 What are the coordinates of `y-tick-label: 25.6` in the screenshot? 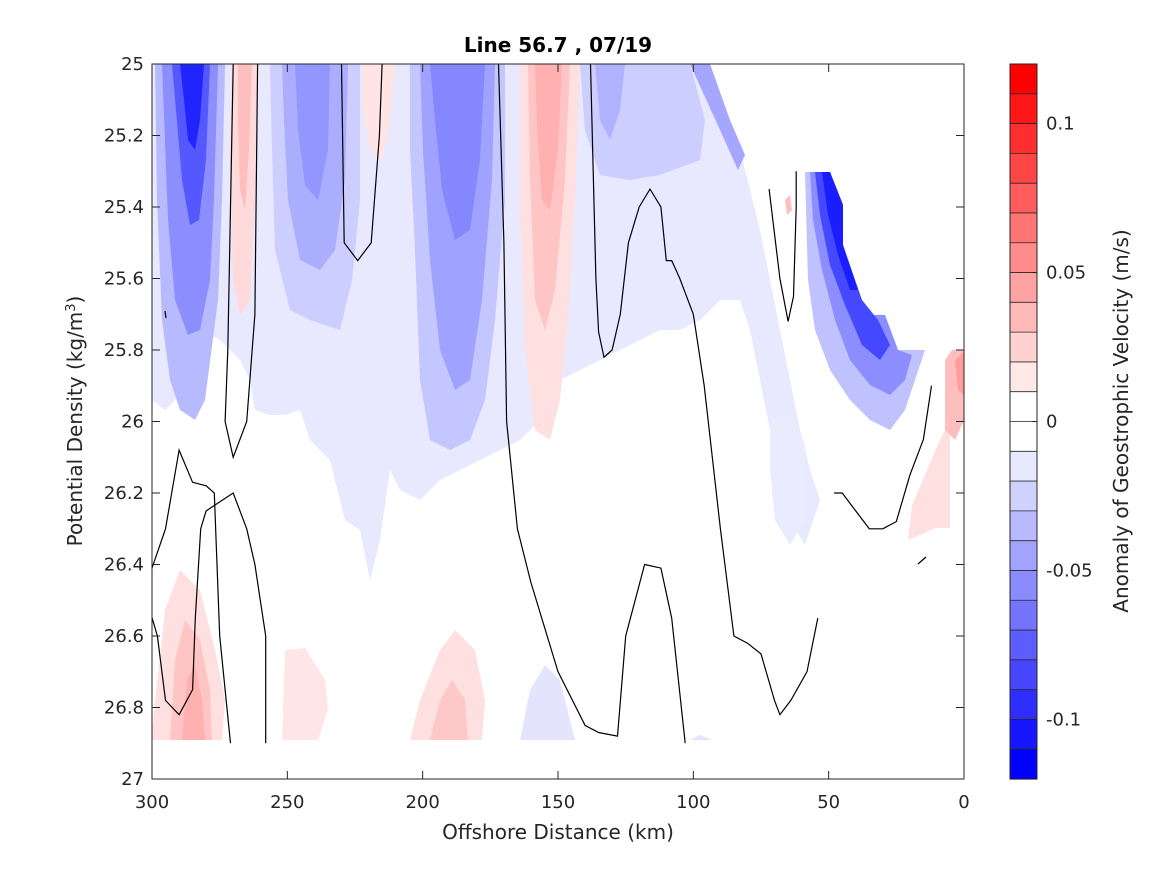 It's located at (124, 279).